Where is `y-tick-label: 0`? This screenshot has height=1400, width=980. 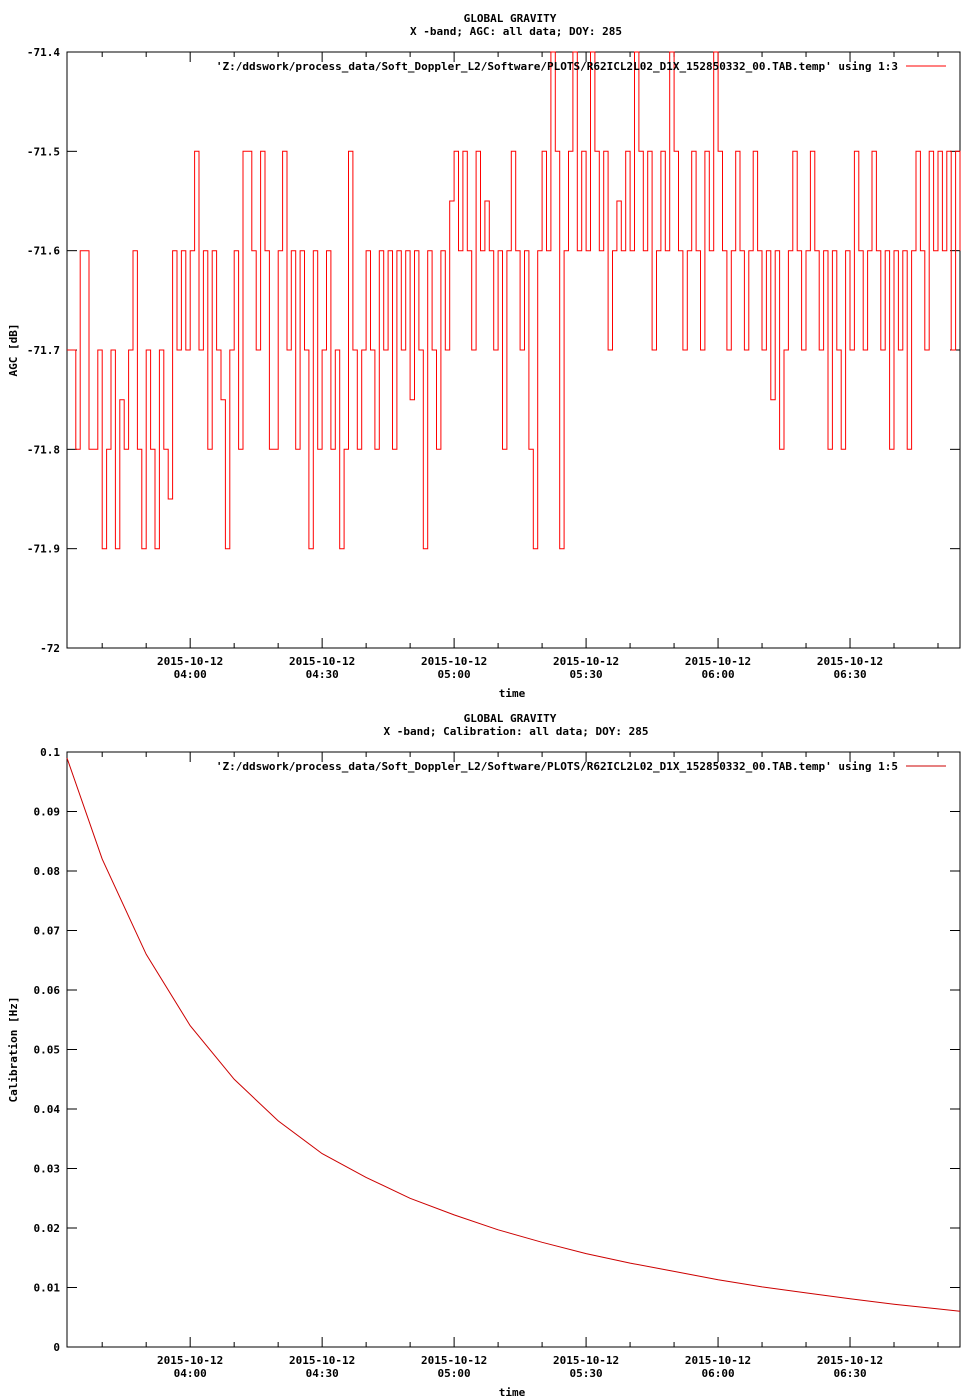
y-tick-label: 0 is located at coordinates (56, 1347).